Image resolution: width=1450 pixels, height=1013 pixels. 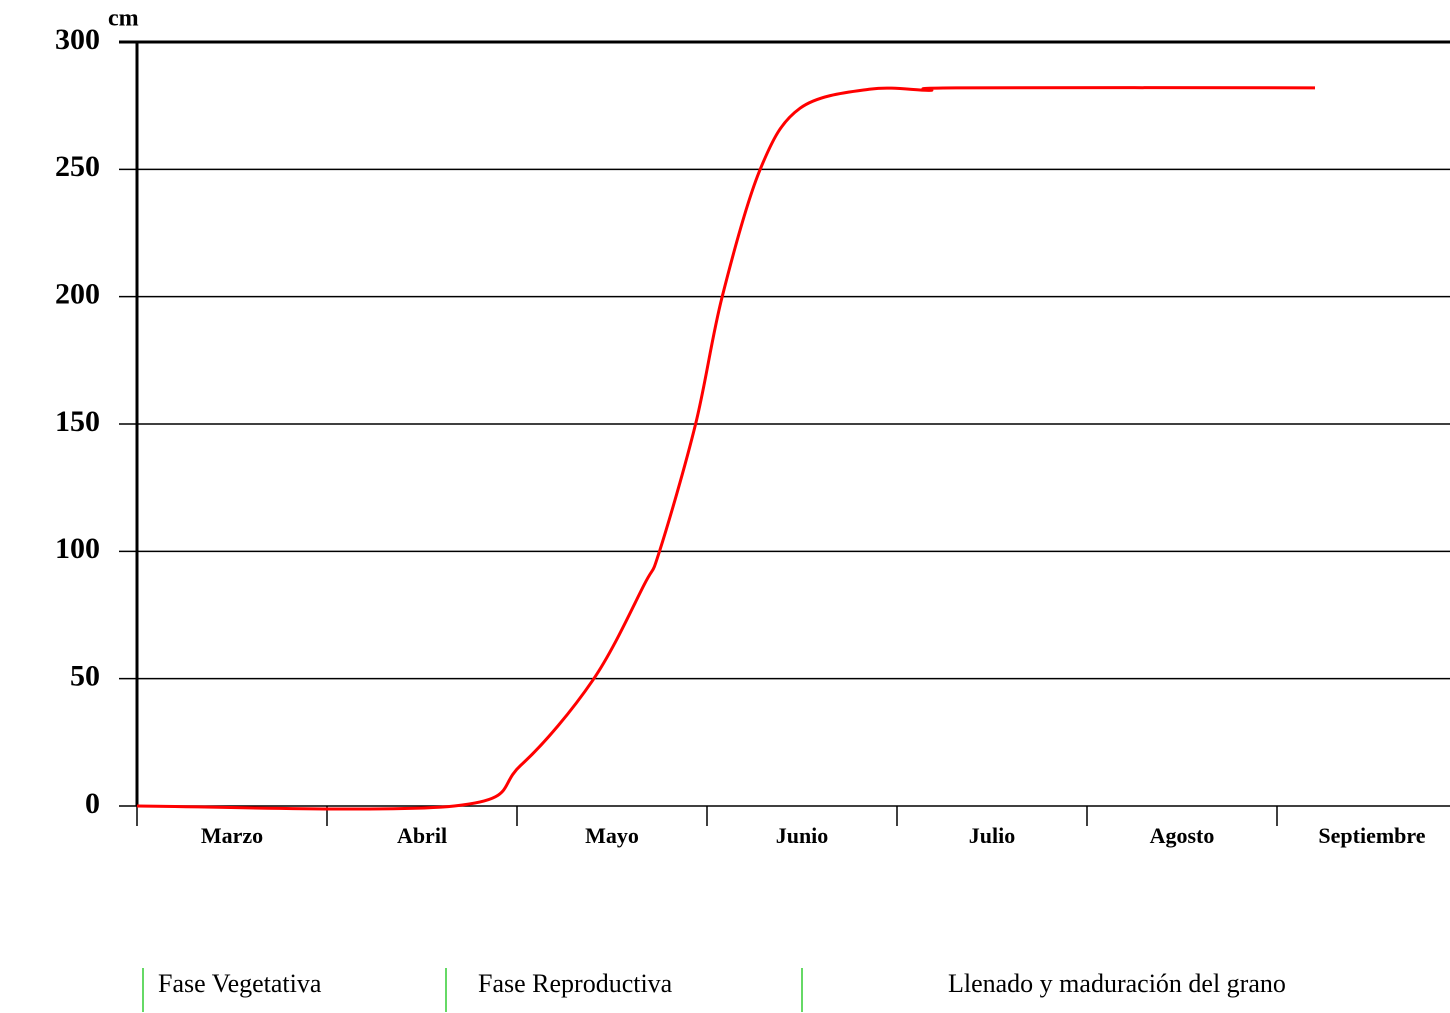 I want to click on y-tick-label: 150, so click(x=77, y=421).